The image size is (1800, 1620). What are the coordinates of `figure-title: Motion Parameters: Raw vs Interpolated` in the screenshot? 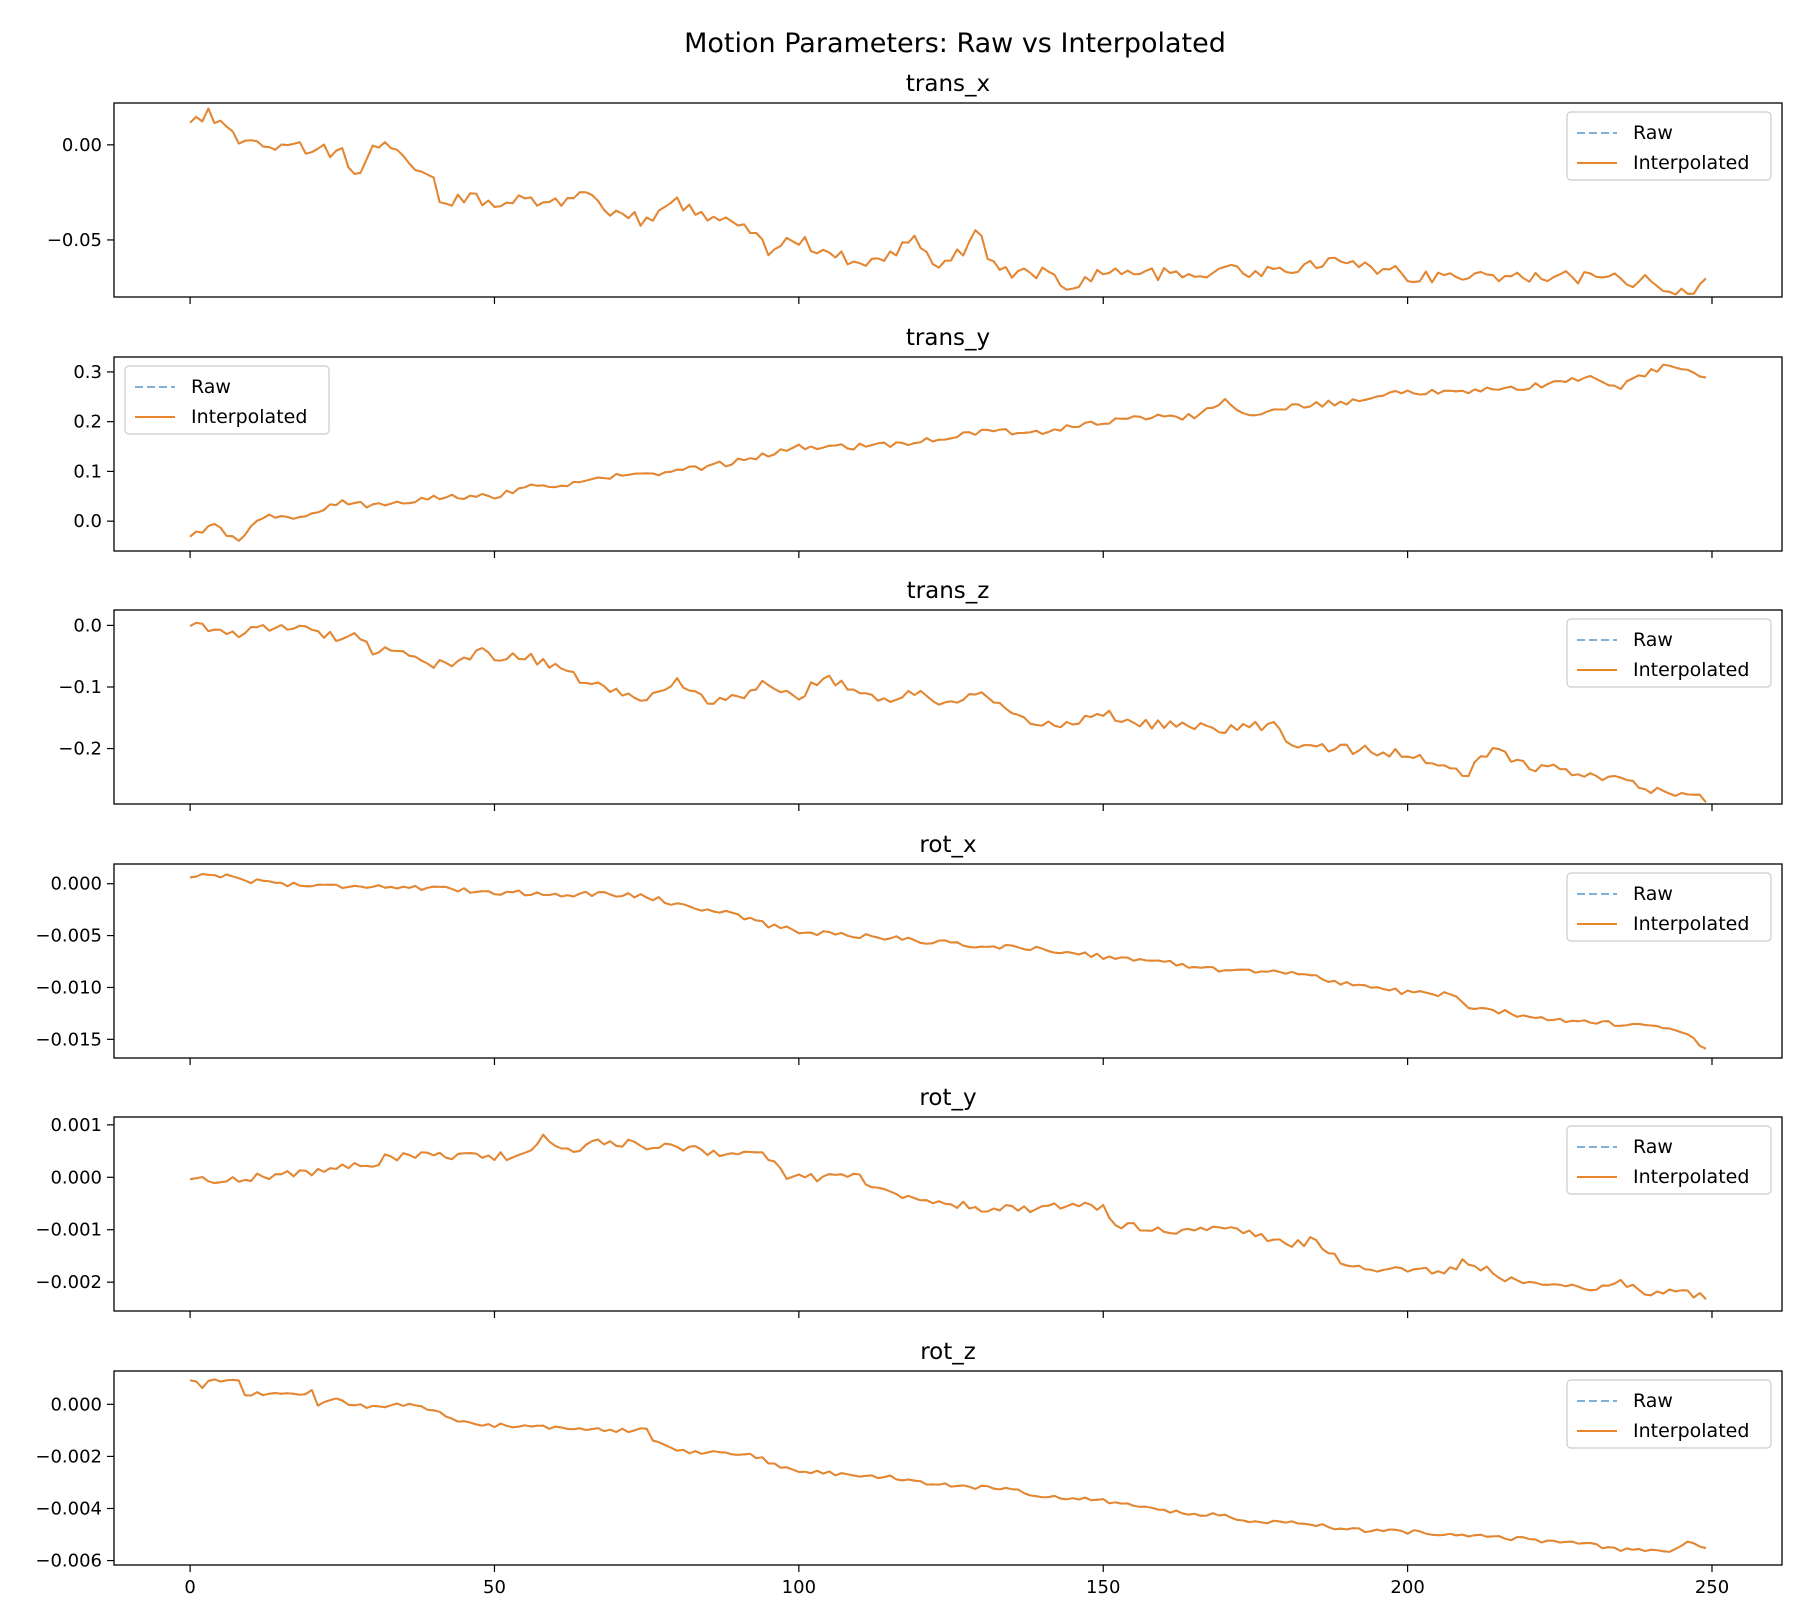 It's located at (955, 43).